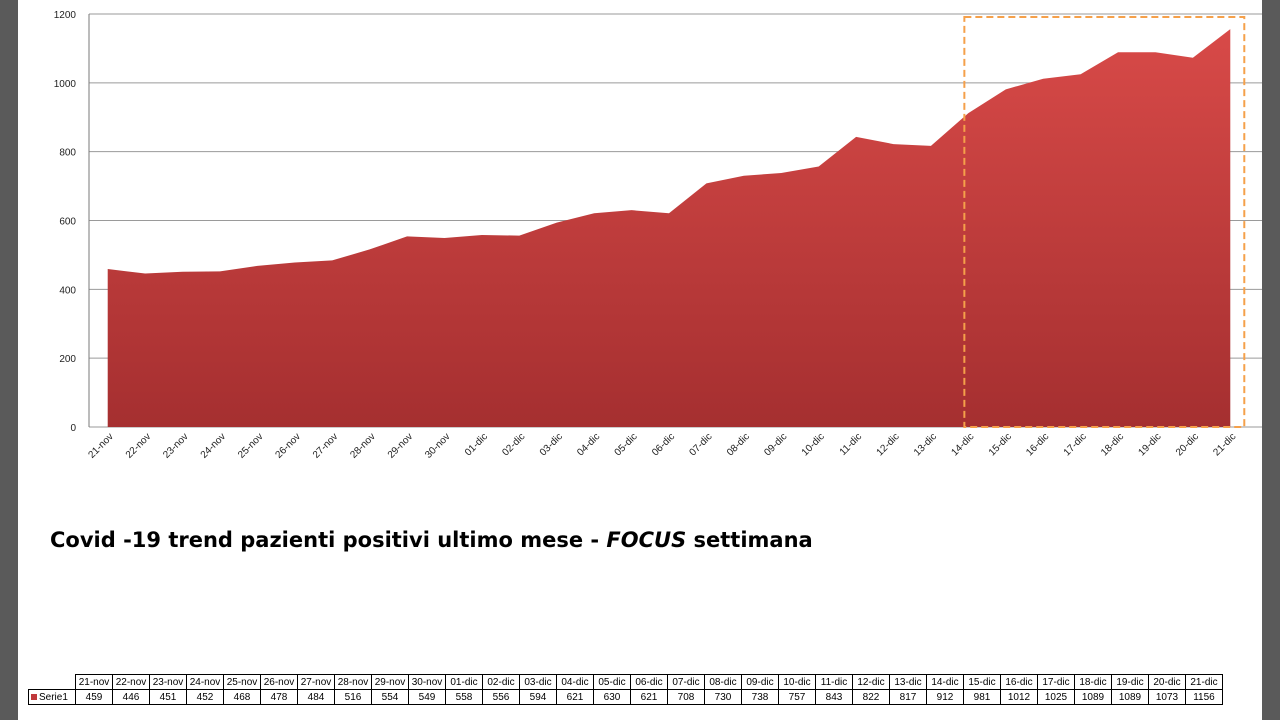  What do you see at coordinates (925, 444) in the screenshot?
I see `x-tick-label: 13-dic` at bounding box center [925, 444].